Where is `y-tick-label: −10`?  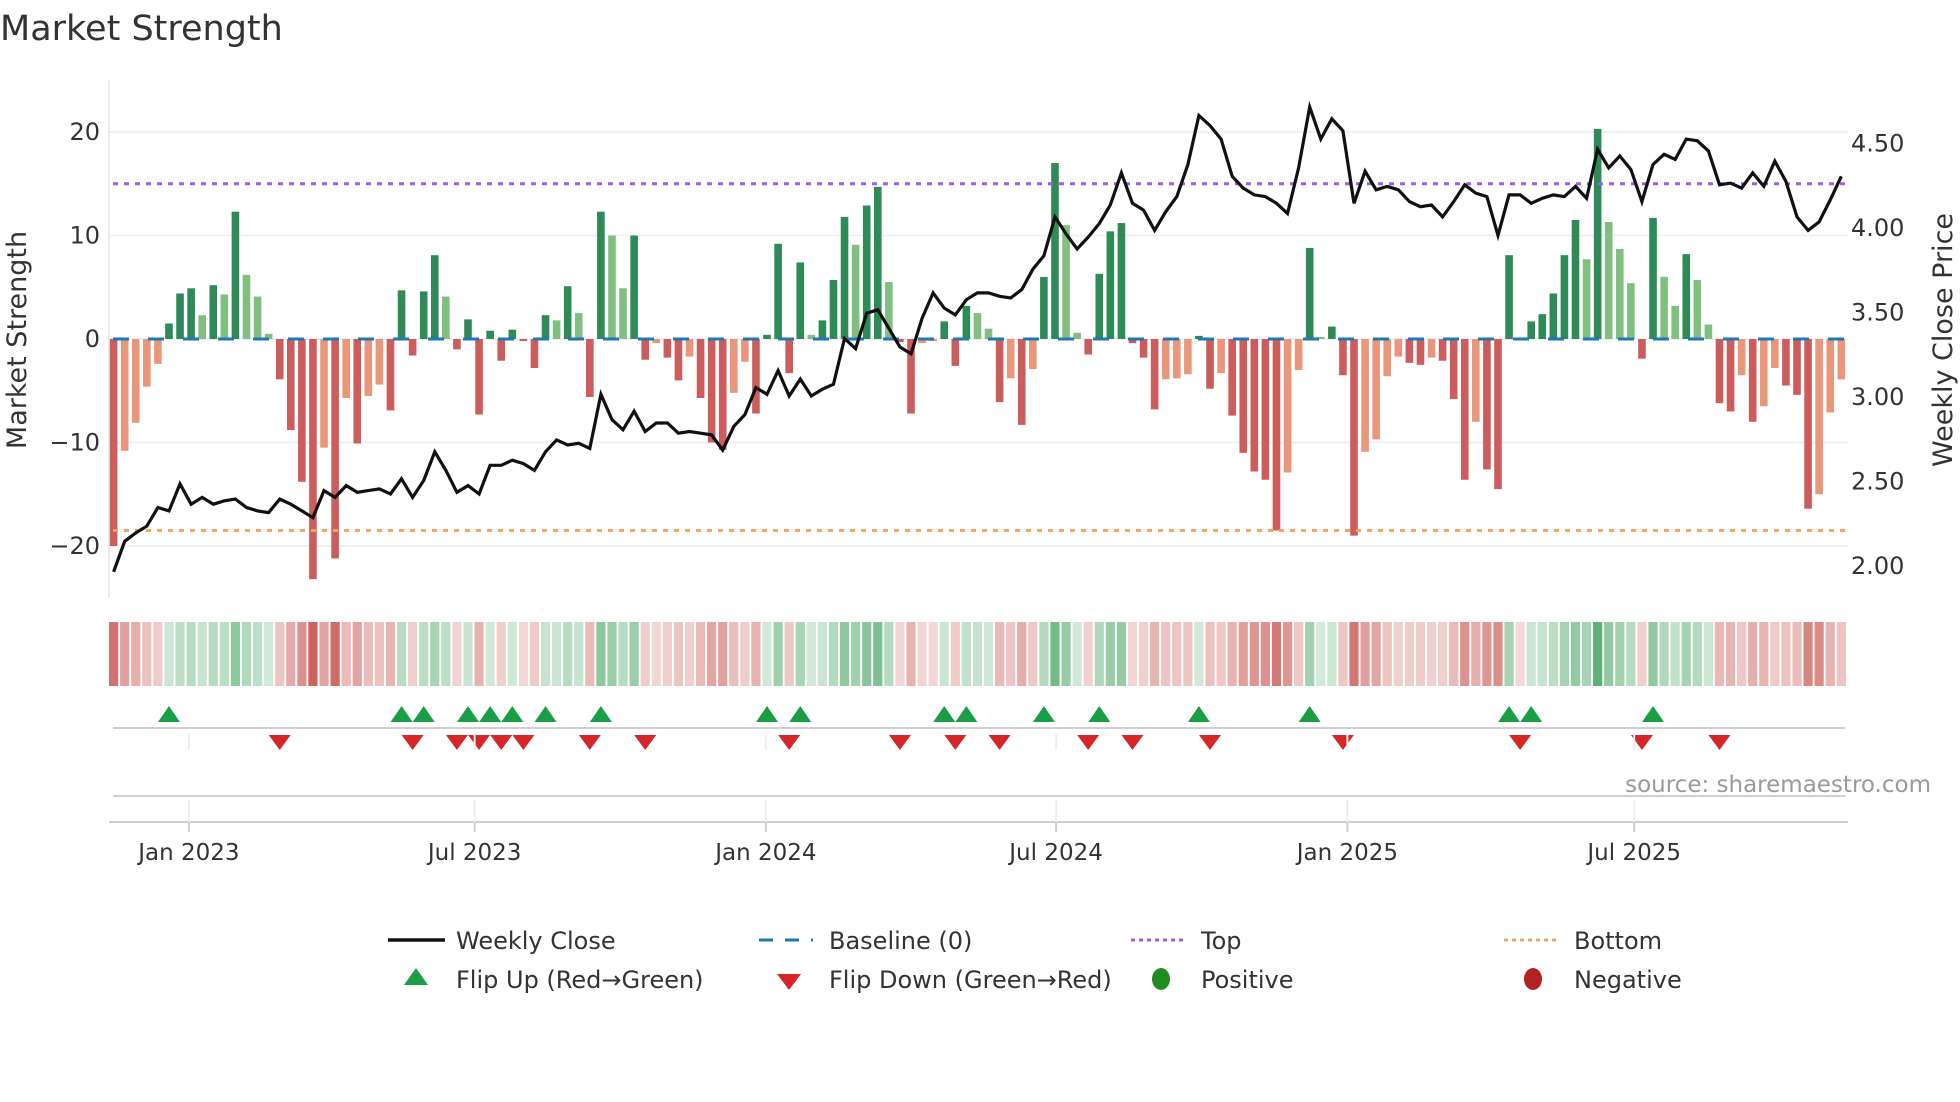
y-tick-label: −10 is located at coordinates (74, 443).